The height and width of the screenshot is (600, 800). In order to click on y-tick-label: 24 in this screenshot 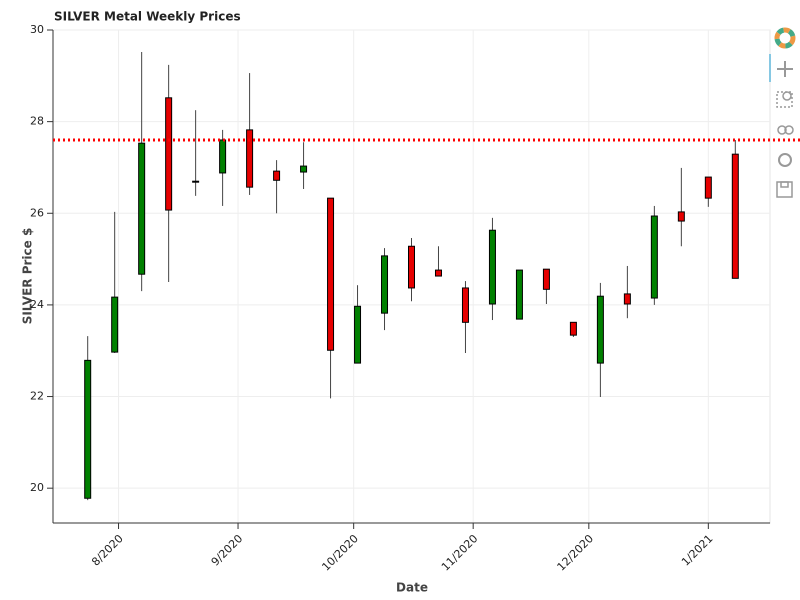, I will do `click(37, 304)`.